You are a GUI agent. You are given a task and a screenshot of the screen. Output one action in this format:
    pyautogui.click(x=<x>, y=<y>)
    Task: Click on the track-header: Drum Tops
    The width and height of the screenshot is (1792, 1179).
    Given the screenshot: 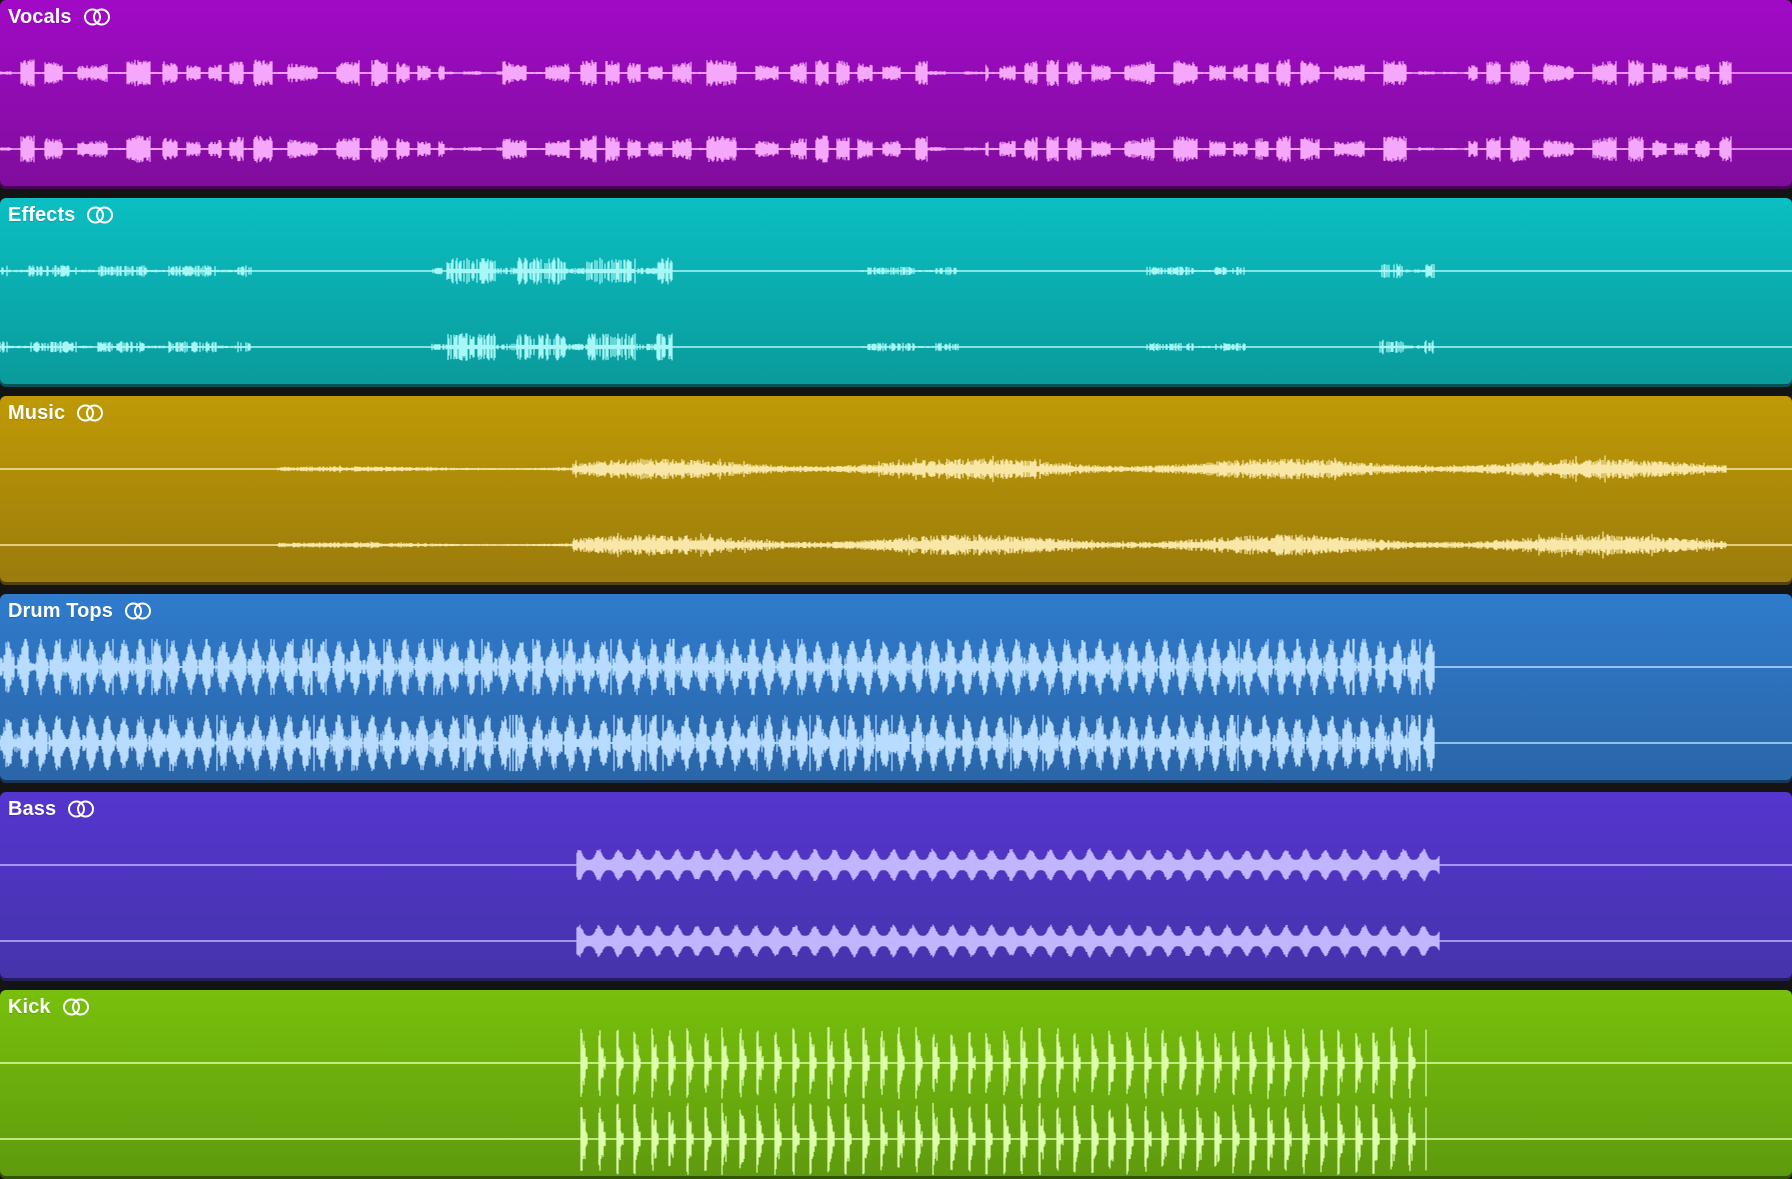 What is the action you would take?
    pyautogui.click(x=80, y=611)
    